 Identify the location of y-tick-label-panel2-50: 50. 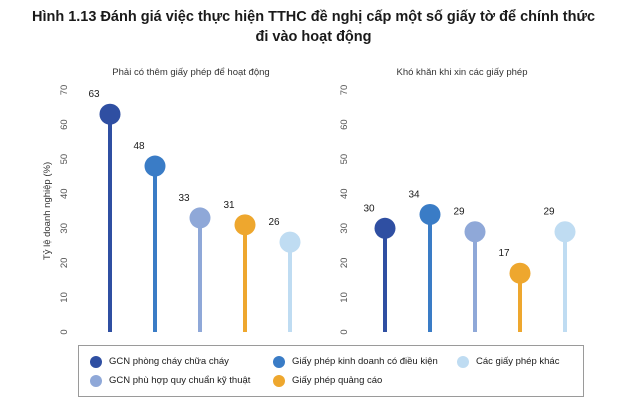
(344, 159).